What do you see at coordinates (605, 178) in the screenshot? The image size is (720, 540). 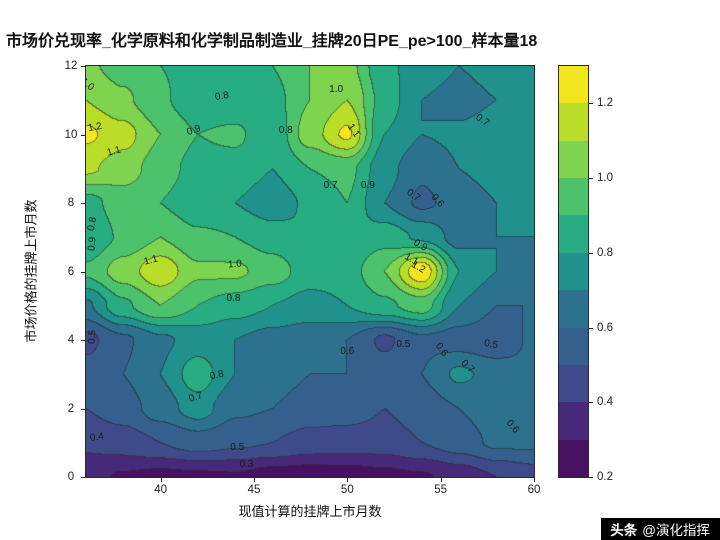 I see `colorbar-tick-label: 1.0` at bounding box center [605, 178].